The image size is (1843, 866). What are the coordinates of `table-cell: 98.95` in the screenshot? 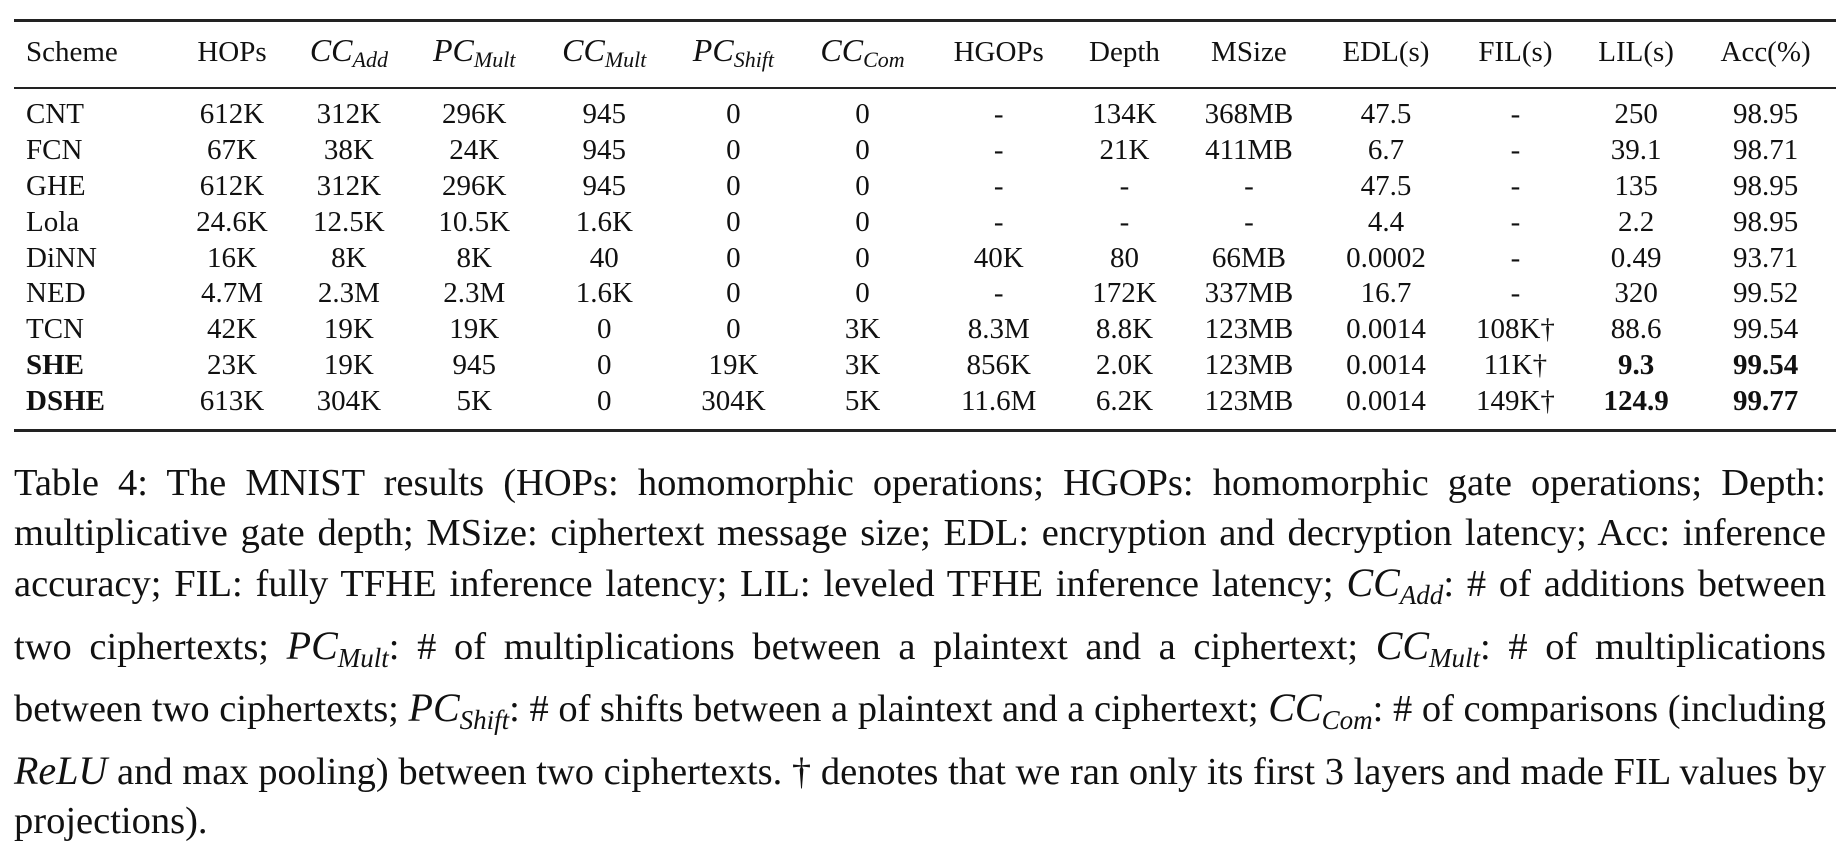 It's located at (1765, 185).